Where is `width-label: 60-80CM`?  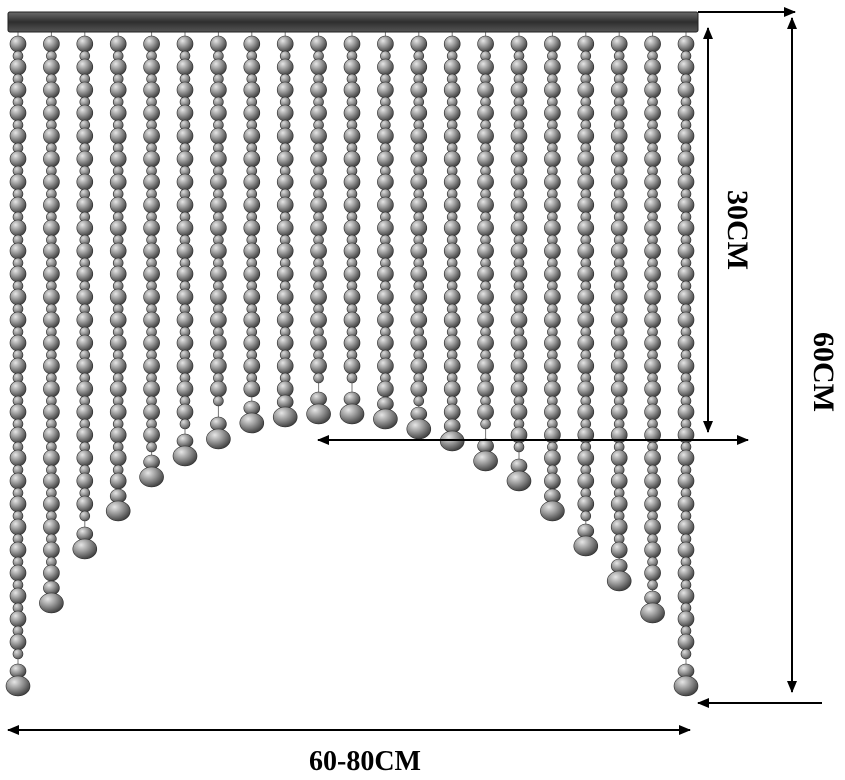 width-label: 60-80CM is located at coordinates (365, 761).